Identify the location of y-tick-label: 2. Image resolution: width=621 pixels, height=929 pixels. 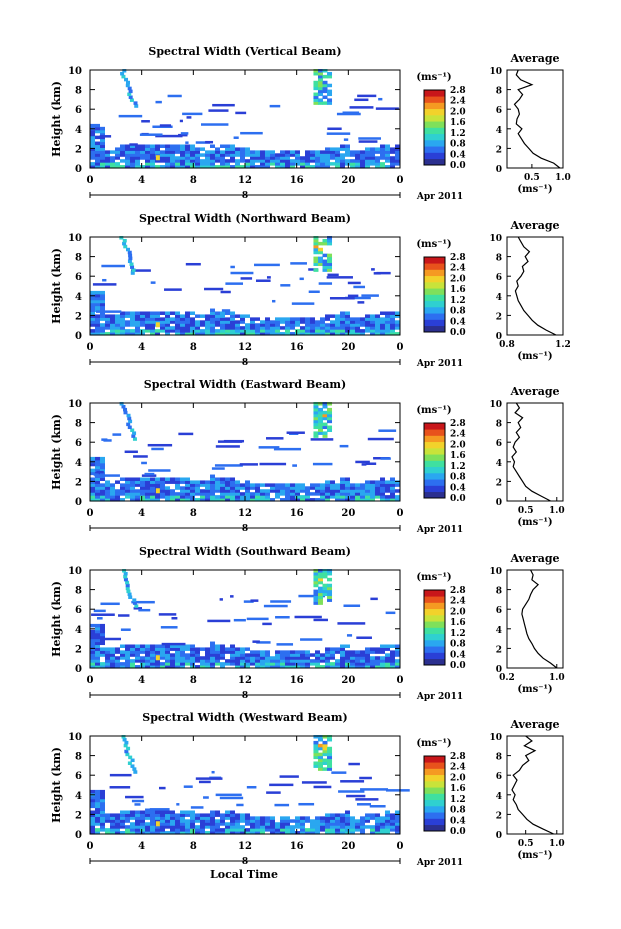
(78, 316).